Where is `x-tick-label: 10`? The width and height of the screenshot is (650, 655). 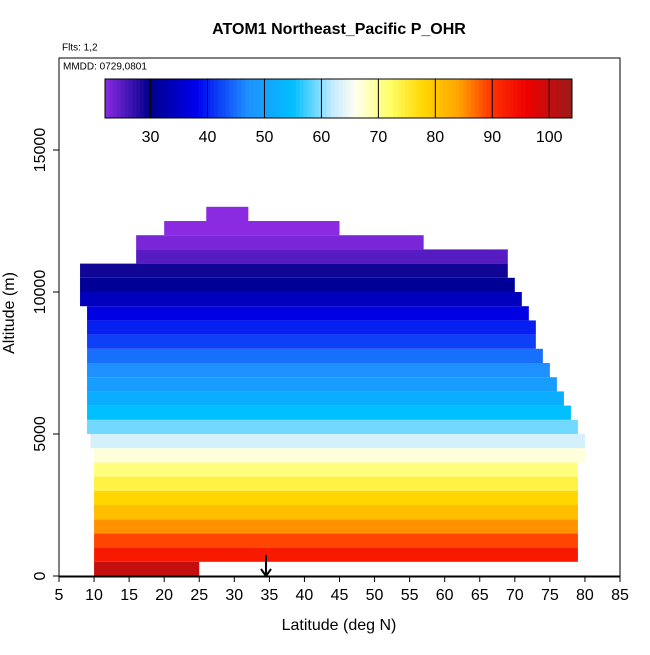 x-tick-label: 10 is located at coordinates (94, 595).